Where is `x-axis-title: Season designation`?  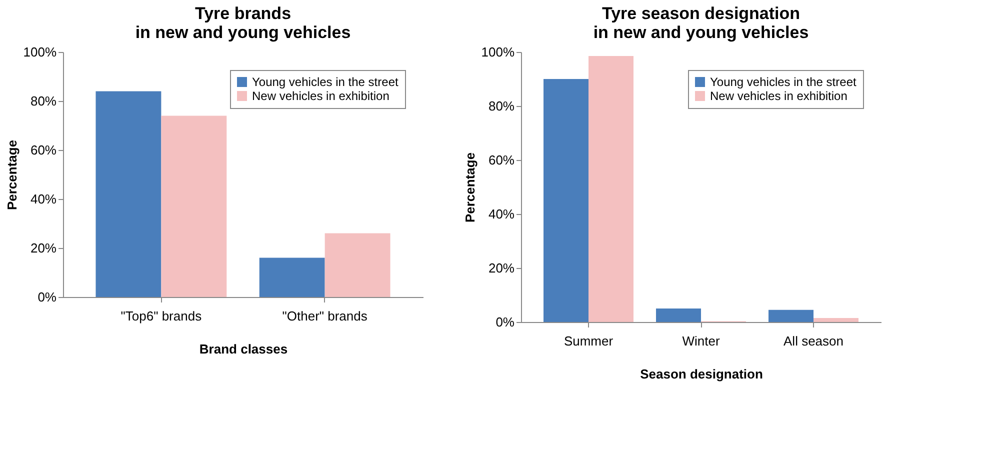 x-axis-title: Season designation is located at coordinates (701, 374).